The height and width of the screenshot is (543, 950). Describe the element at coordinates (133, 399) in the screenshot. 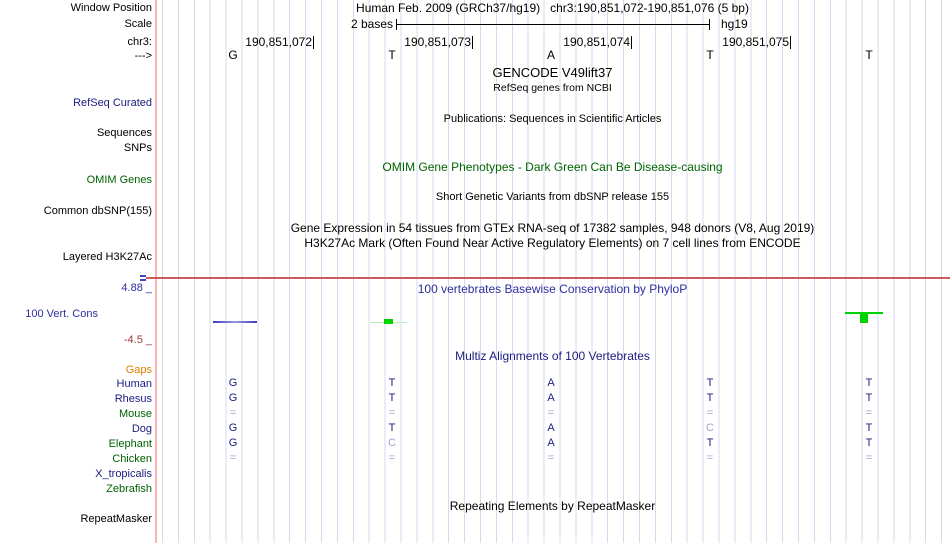

I see `left-label-rhesus: Rhesus` at that location.